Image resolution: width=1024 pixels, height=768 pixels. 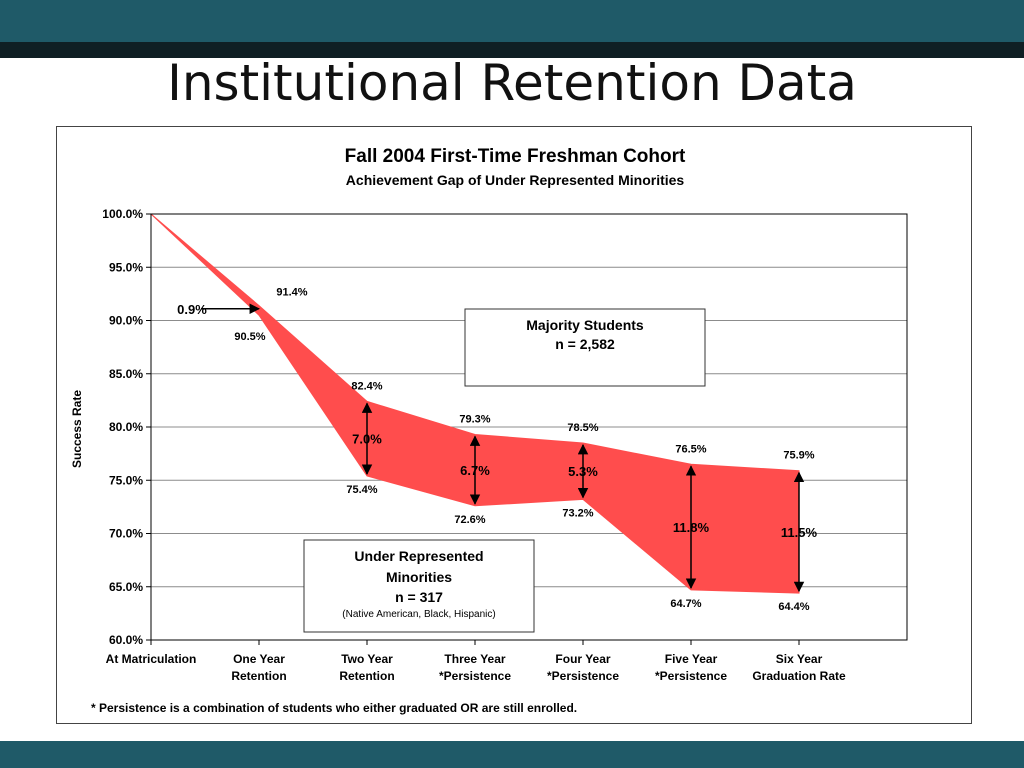 What do you see at coordinates (582, 659) in the screenshot?
I see `x-tick-label: Four Year` at bounding box center [582, 659].